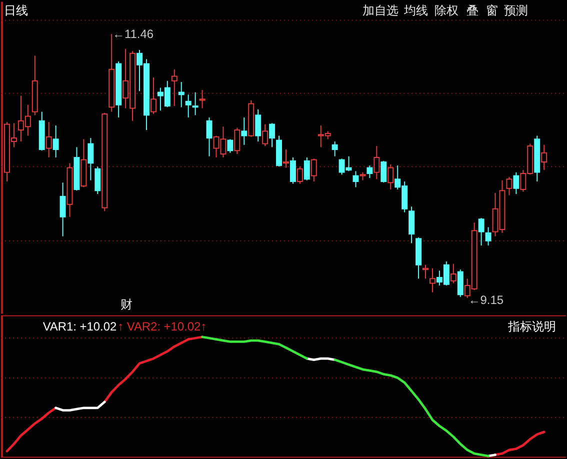 This screenshot has width=567, height=459. I want to click on text: 窗, so click(492, 10).